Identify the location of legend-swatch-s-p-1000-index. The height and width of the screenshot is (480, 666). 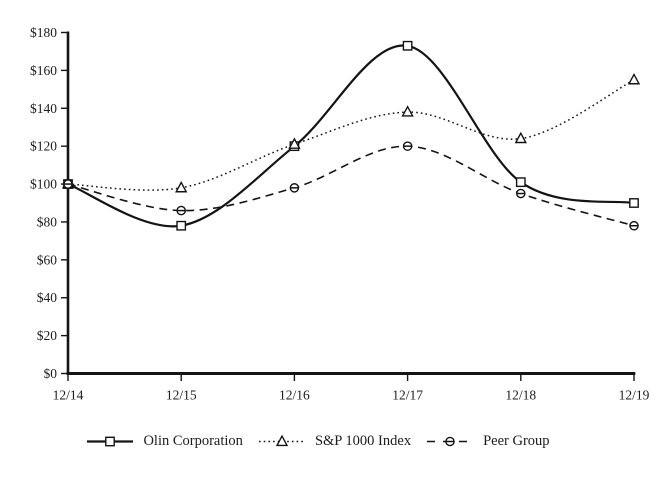
(281, 440).